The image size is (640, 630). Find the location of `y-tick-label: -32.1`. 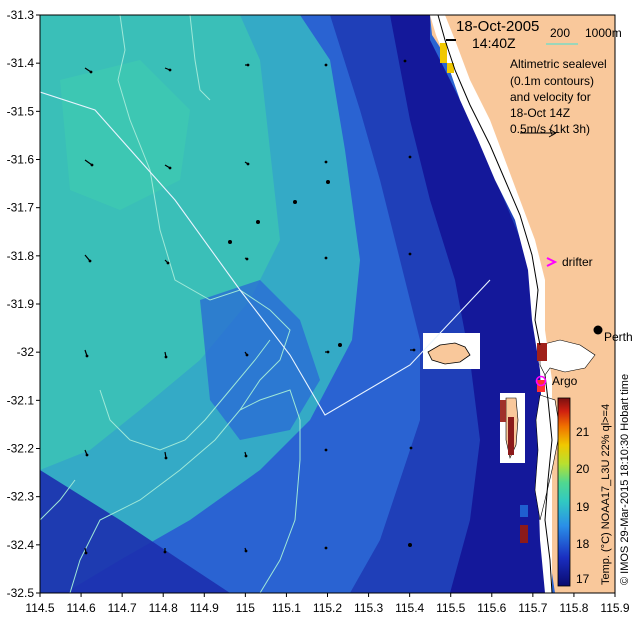

y-tick-label: -32.1 is located at coordinates (21, 400).